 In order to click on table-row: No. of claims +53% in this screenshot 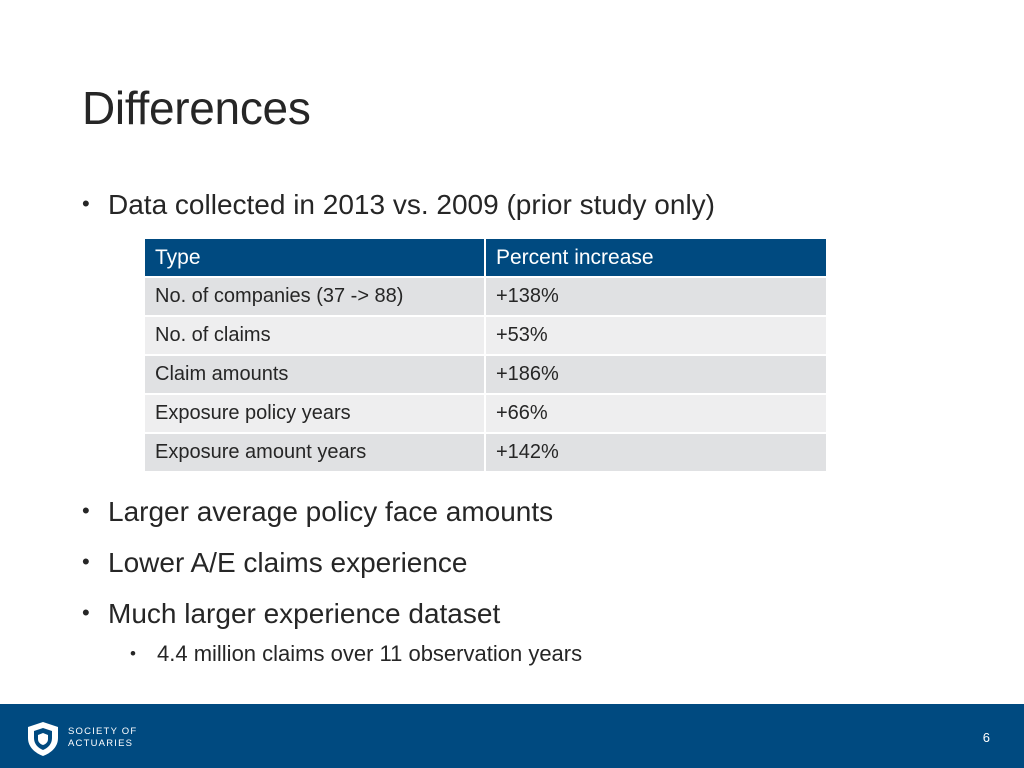, I will do `click(485, 335)`.